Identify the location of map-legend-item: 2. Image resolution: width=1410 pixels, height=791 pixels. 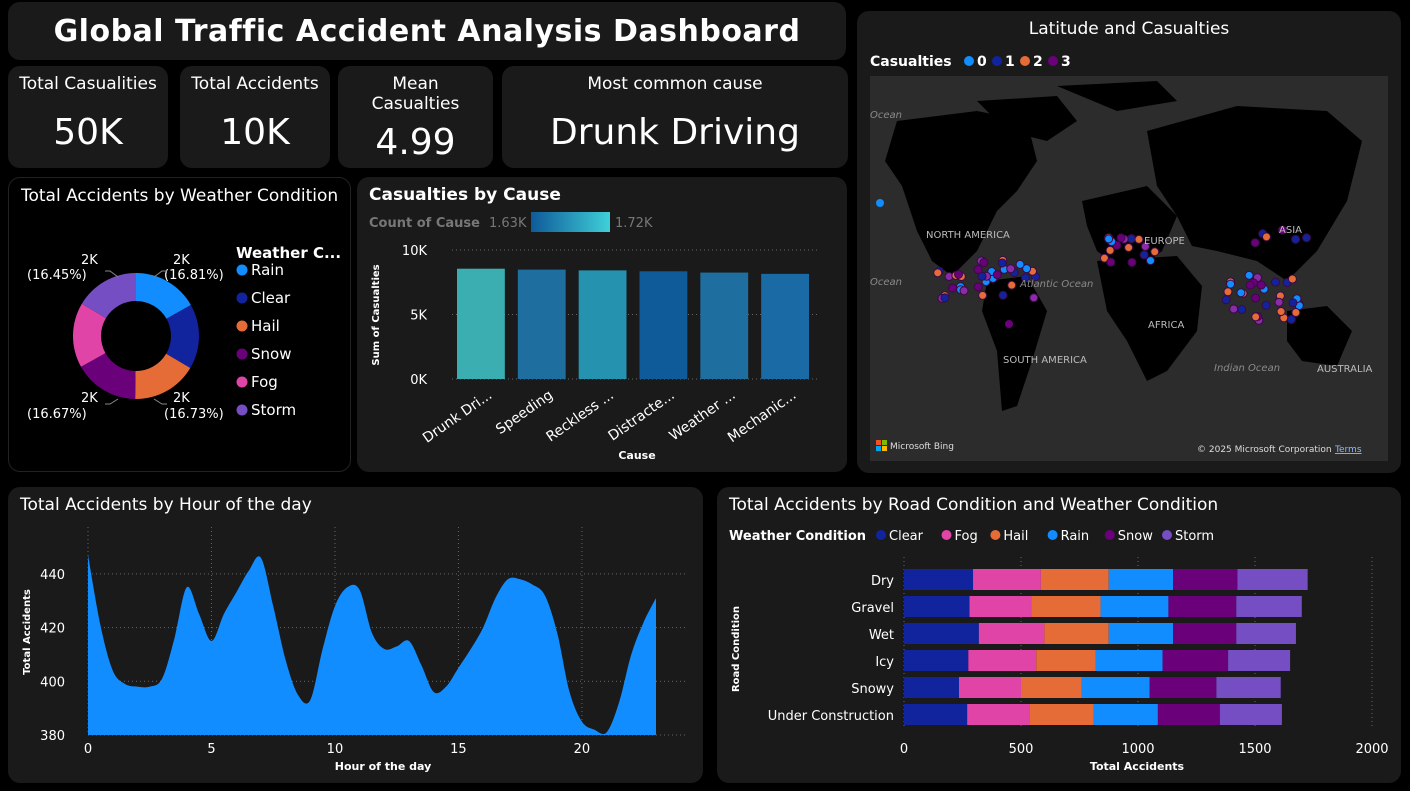
(1038, 62).